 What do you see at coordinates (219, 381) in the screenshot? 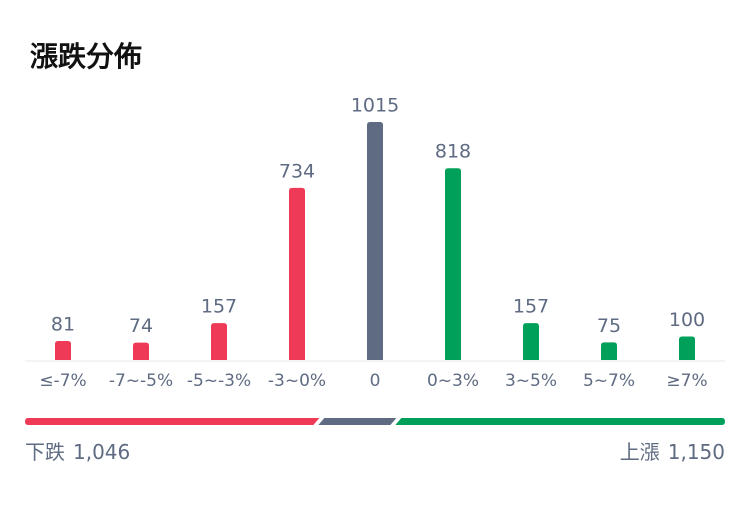
I see `x-tick-label: -5~-3%` at bounding box center [219, 381].